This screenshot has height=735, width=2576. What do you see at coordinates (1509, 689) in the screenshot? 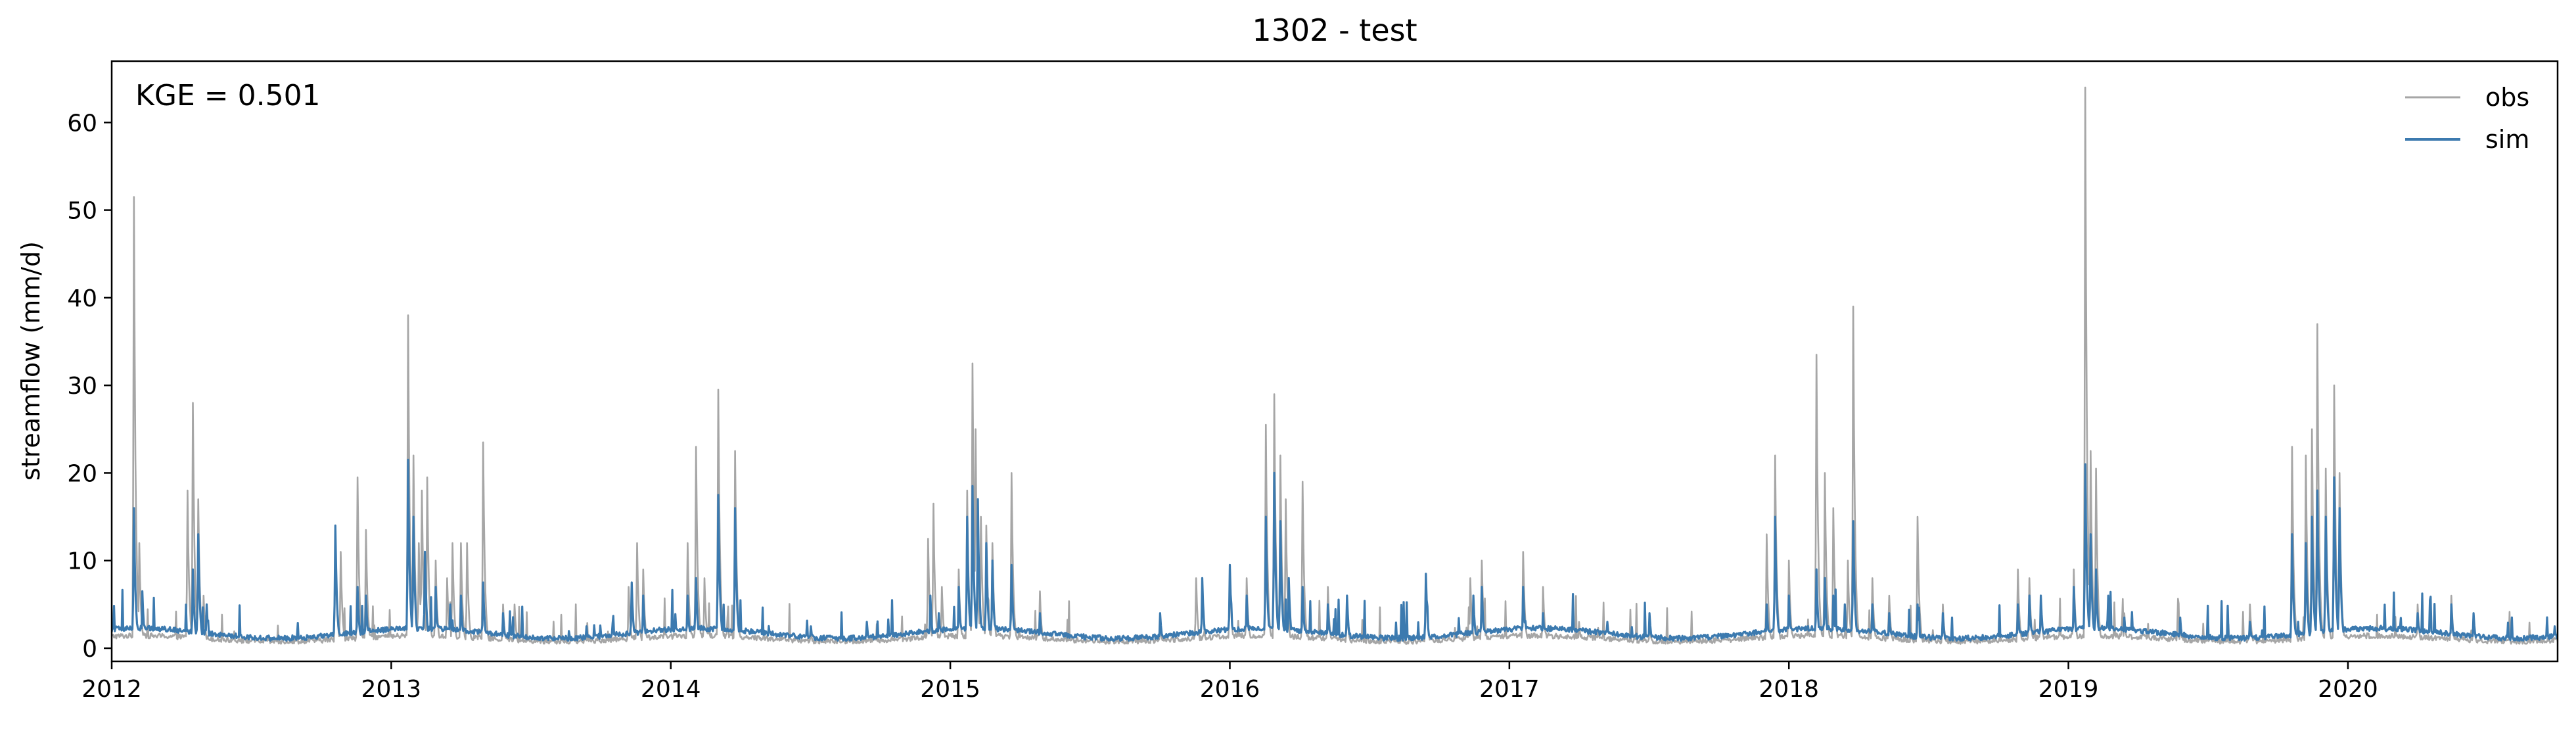
I see `x-tick-label: 2017` at bounding box center [1509, 689].